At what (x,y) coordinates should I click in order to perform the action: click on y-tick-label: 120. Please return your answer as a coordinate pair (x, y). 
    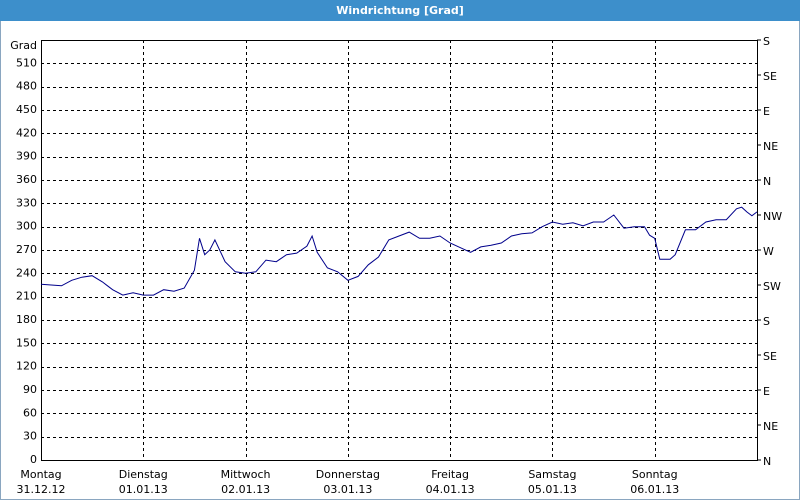
    Looking at the image, I should click on (26, 366).